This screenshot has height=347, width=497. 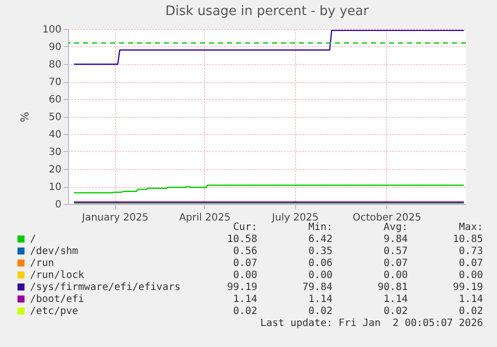 I want to click on text: 0.57, so click(x=395, y=252).